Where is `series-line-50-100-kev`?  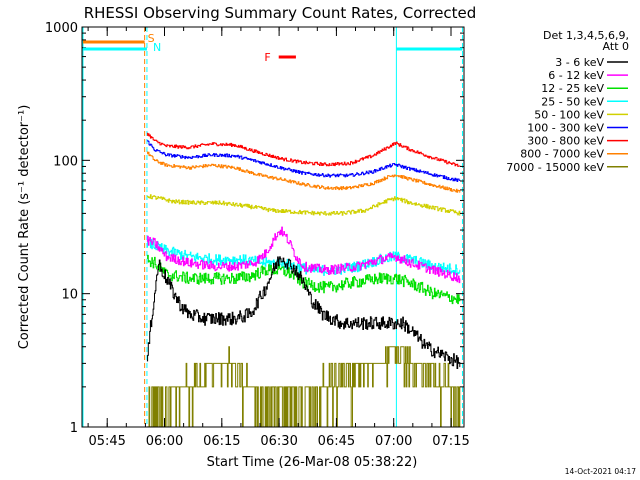
series-line-50-100-kev is located at coordinates (303, 205).